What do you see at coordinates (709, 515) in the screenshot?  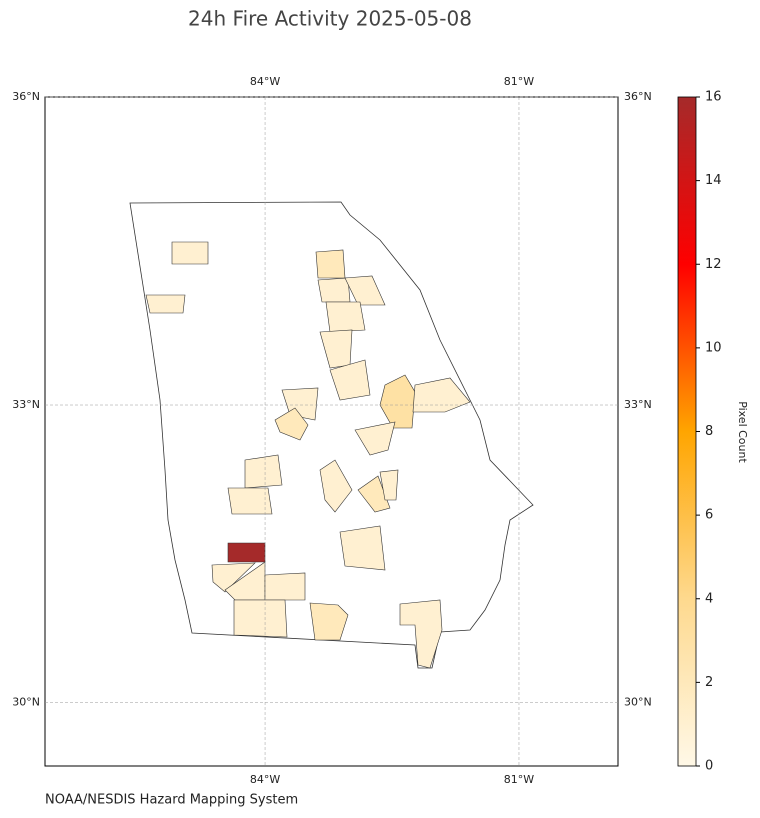 I see `colorbar-tick-label: 6` at bounding box center [709, 515].